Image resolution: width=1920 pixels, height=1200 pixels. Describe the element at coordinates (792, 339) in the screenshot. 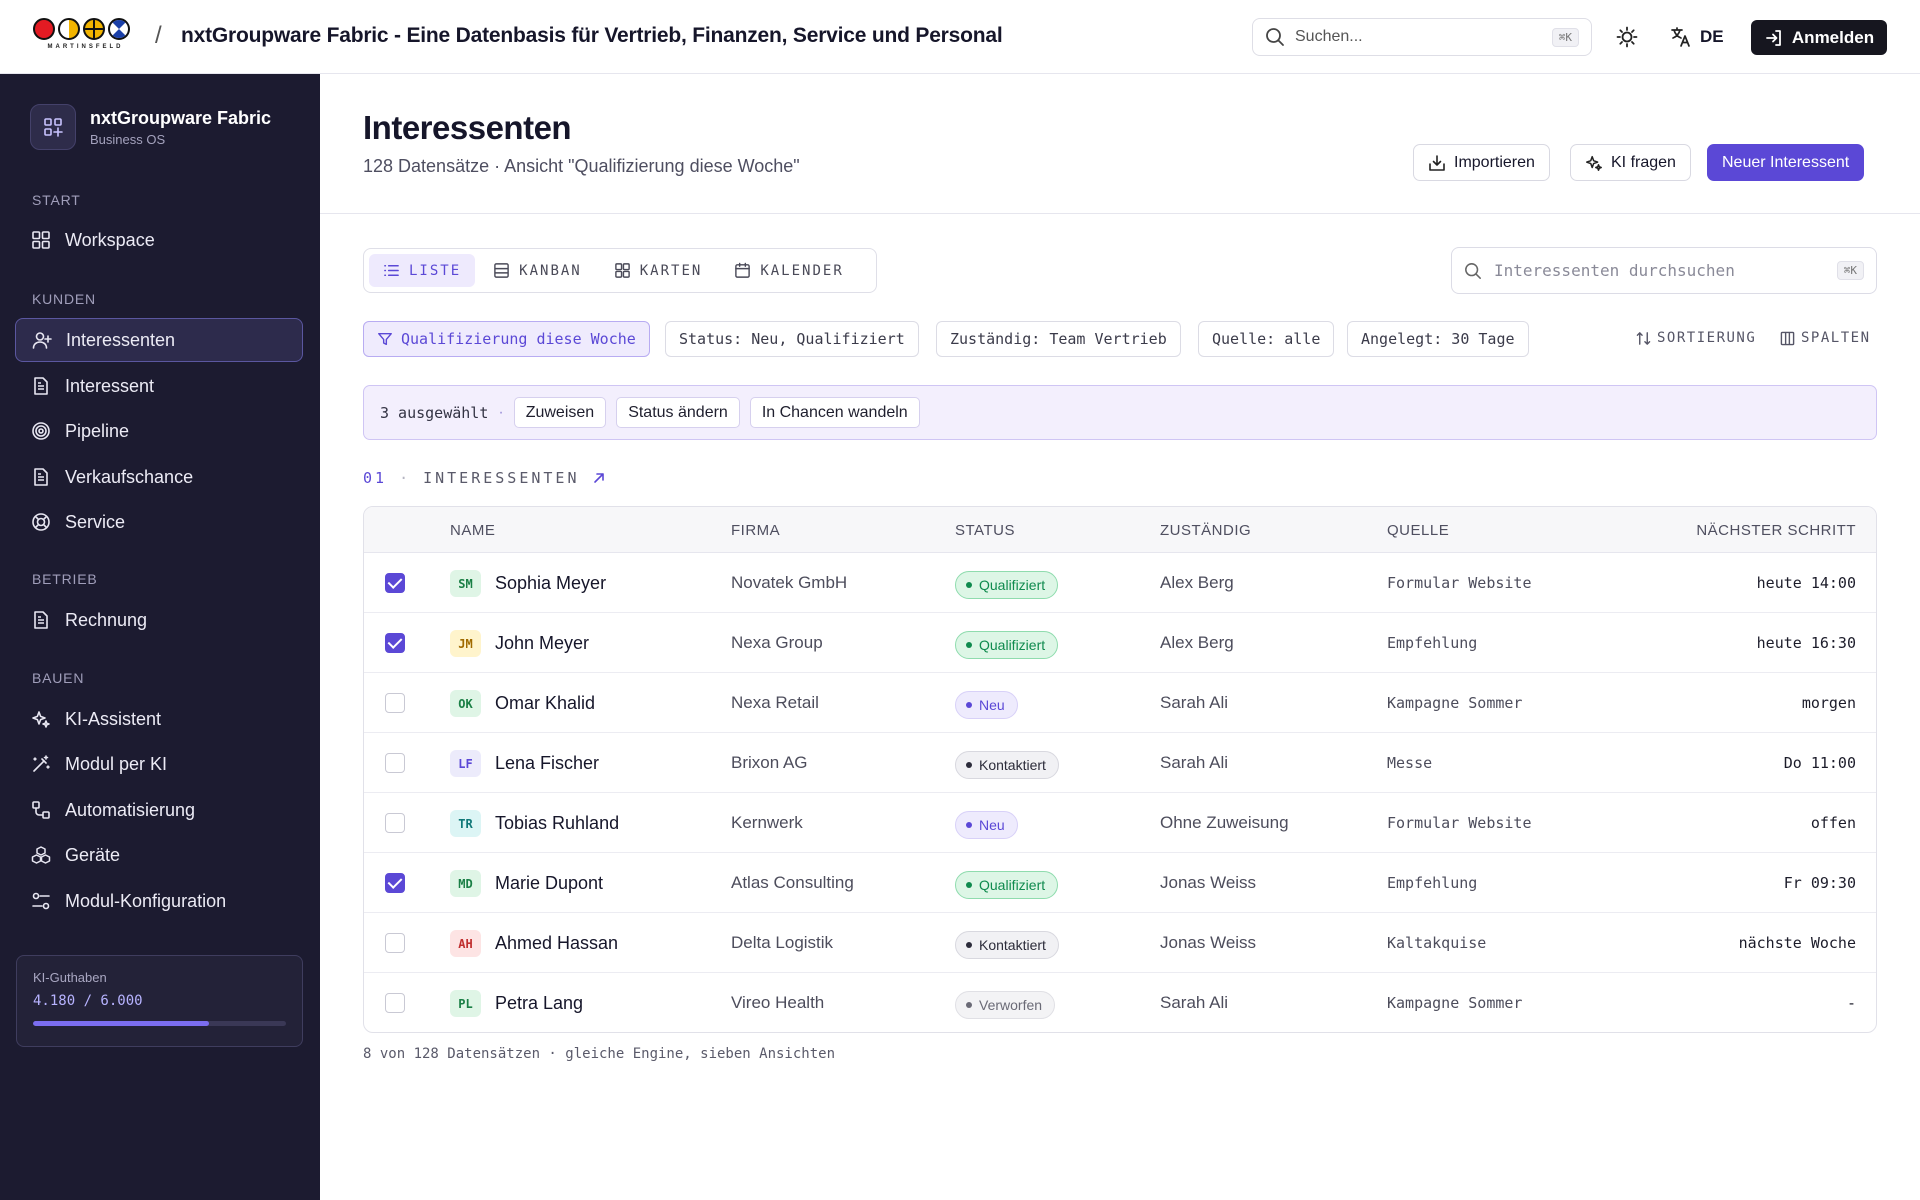

I see `filter-status-chip: Status: Neu, Qualifiziert` at that location.